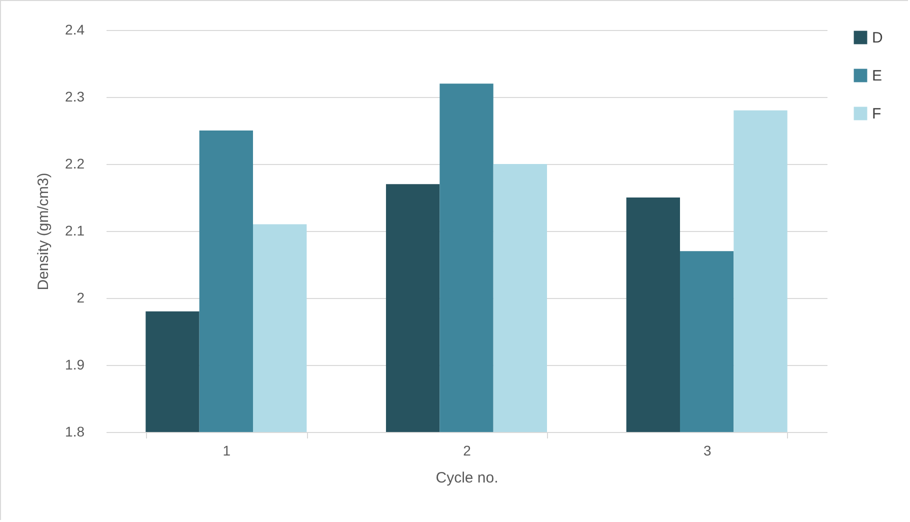 This screenshot has height=522, width=910. Describe the element at coordinates (226, 450) in the screenshot. I see `x-tick-label: 1` at that location.